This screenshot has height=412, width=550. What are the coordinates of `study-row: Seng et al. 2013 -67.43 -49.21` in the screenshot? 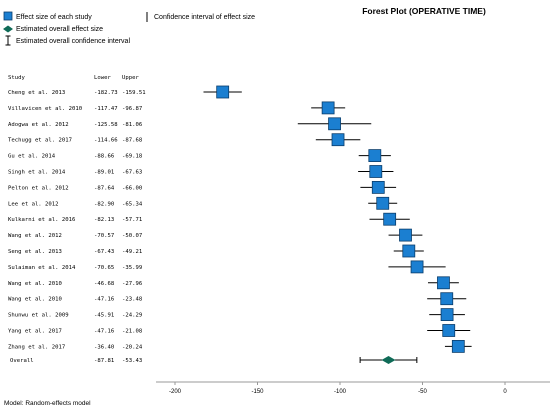 It's located at (75, 252).